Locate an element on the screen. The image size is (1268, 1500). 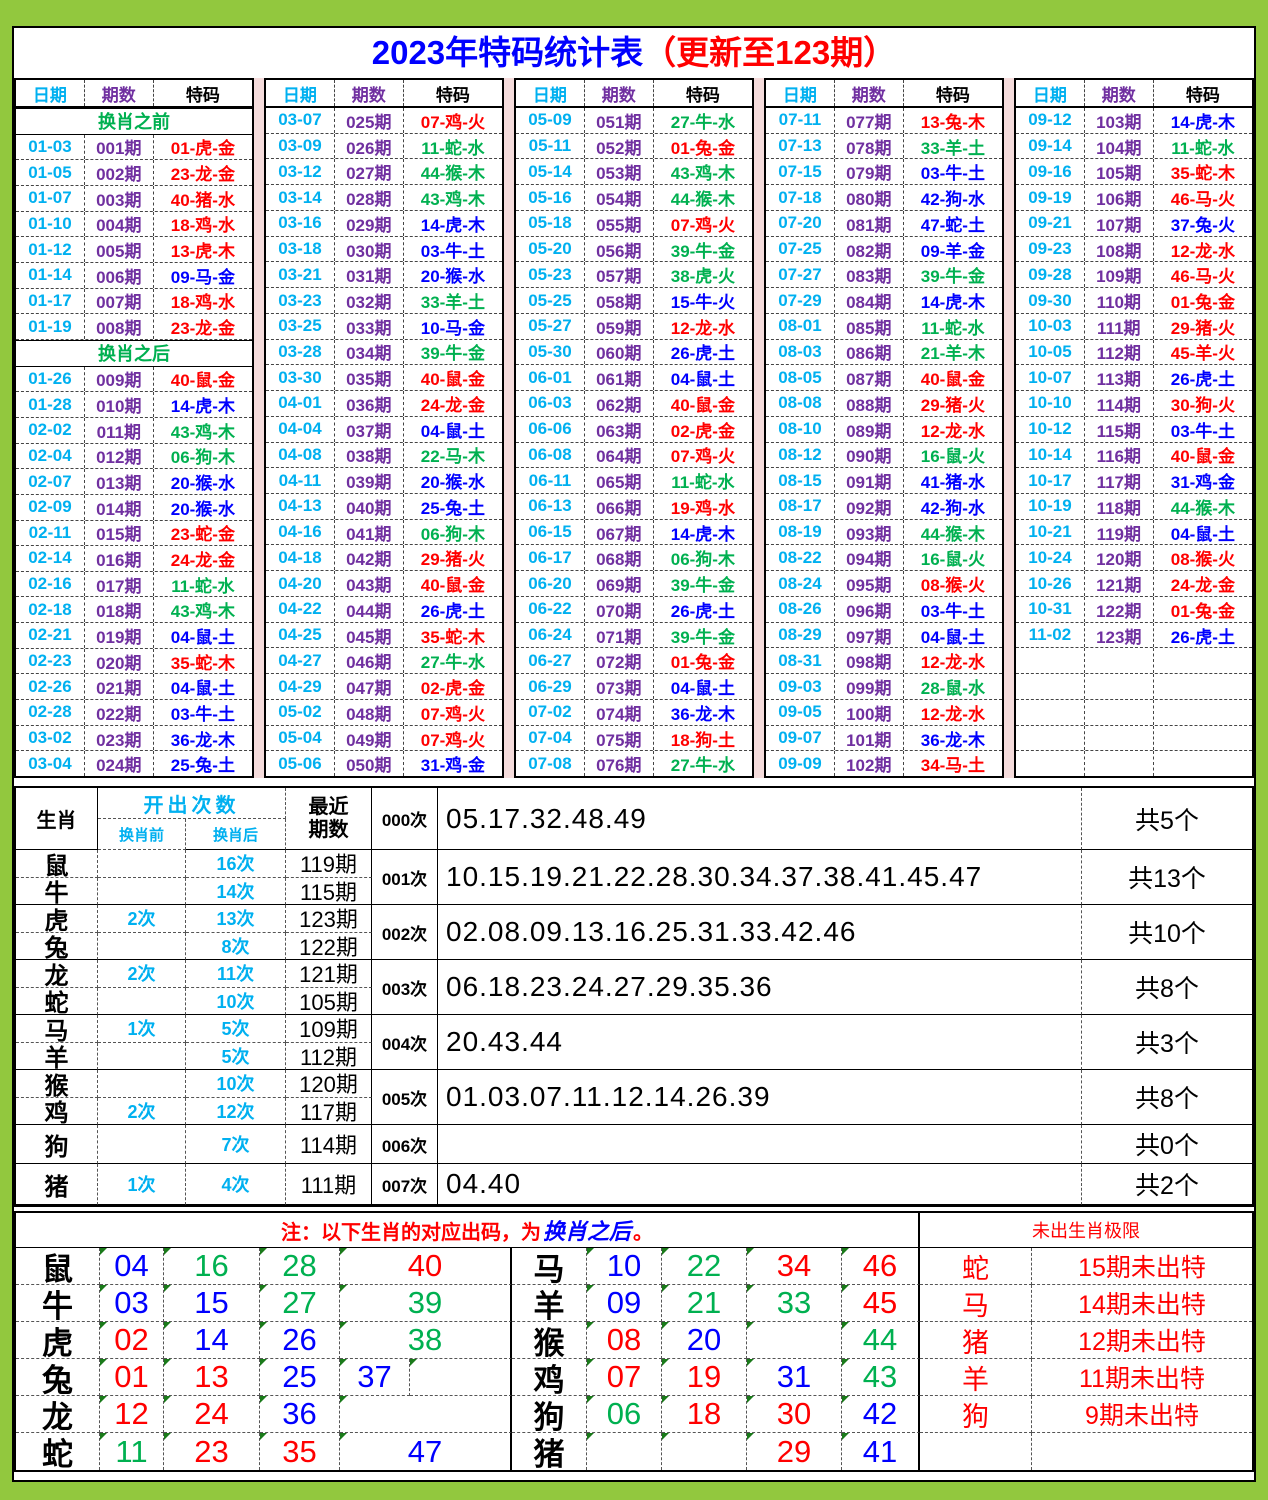
map-number-cell: 43 is located at coordinates (881, 1377).